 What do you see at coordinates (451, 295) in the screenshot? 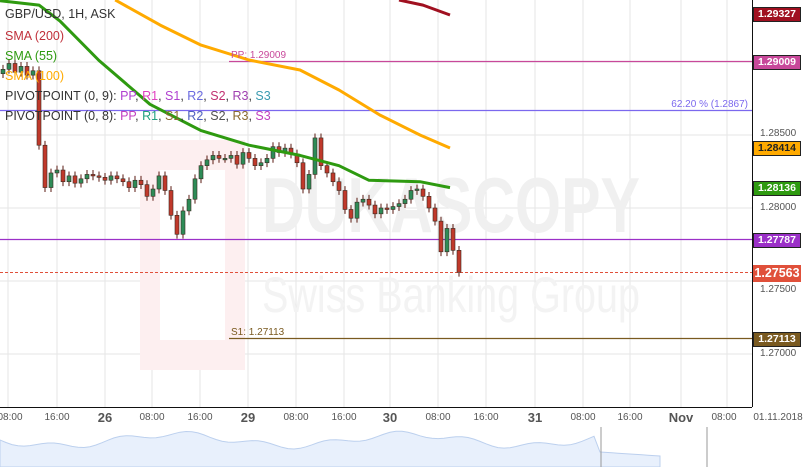
I see `watermark-tagline: Swiss Banking Group` at bounding box center [451, 295].